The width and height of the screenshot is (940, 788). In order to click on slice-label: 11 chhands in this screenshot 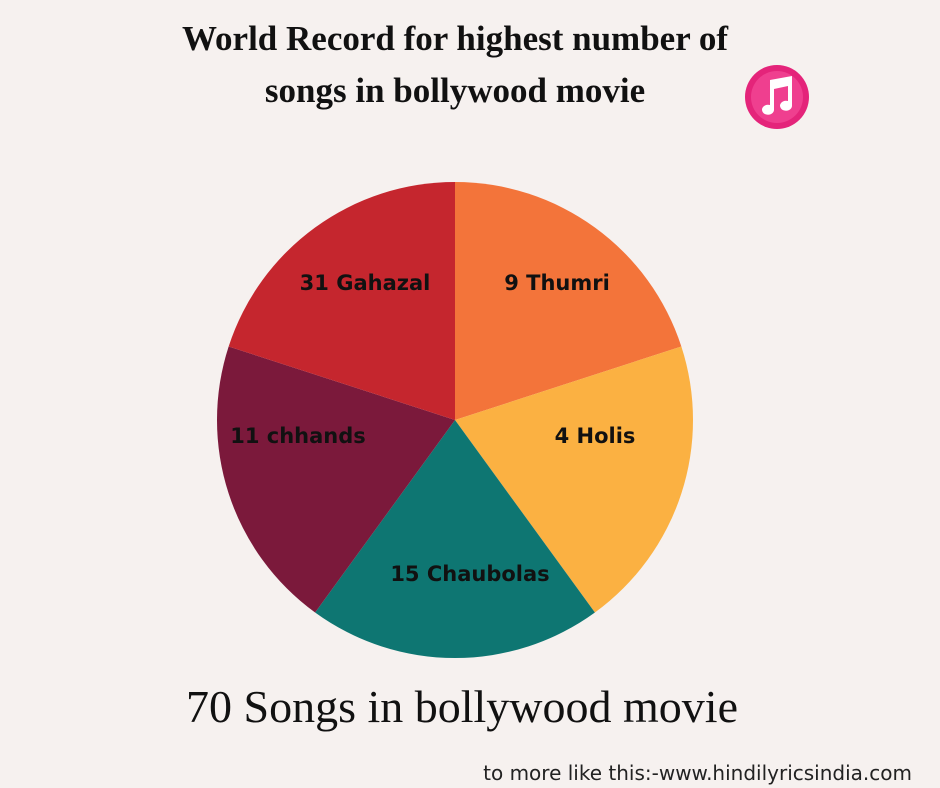, I will do `click(298, 436)`.